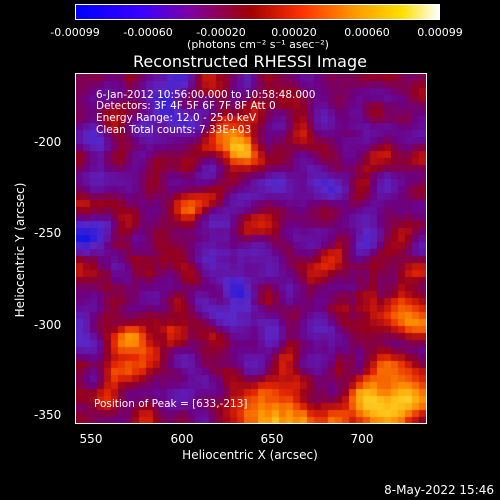 This screenshot has width=500, height=500. Describe the element at coordinates (20, 250) in the screenshot. I see `y-axis-label: Heliocentric Y (arcsec)` at that location.